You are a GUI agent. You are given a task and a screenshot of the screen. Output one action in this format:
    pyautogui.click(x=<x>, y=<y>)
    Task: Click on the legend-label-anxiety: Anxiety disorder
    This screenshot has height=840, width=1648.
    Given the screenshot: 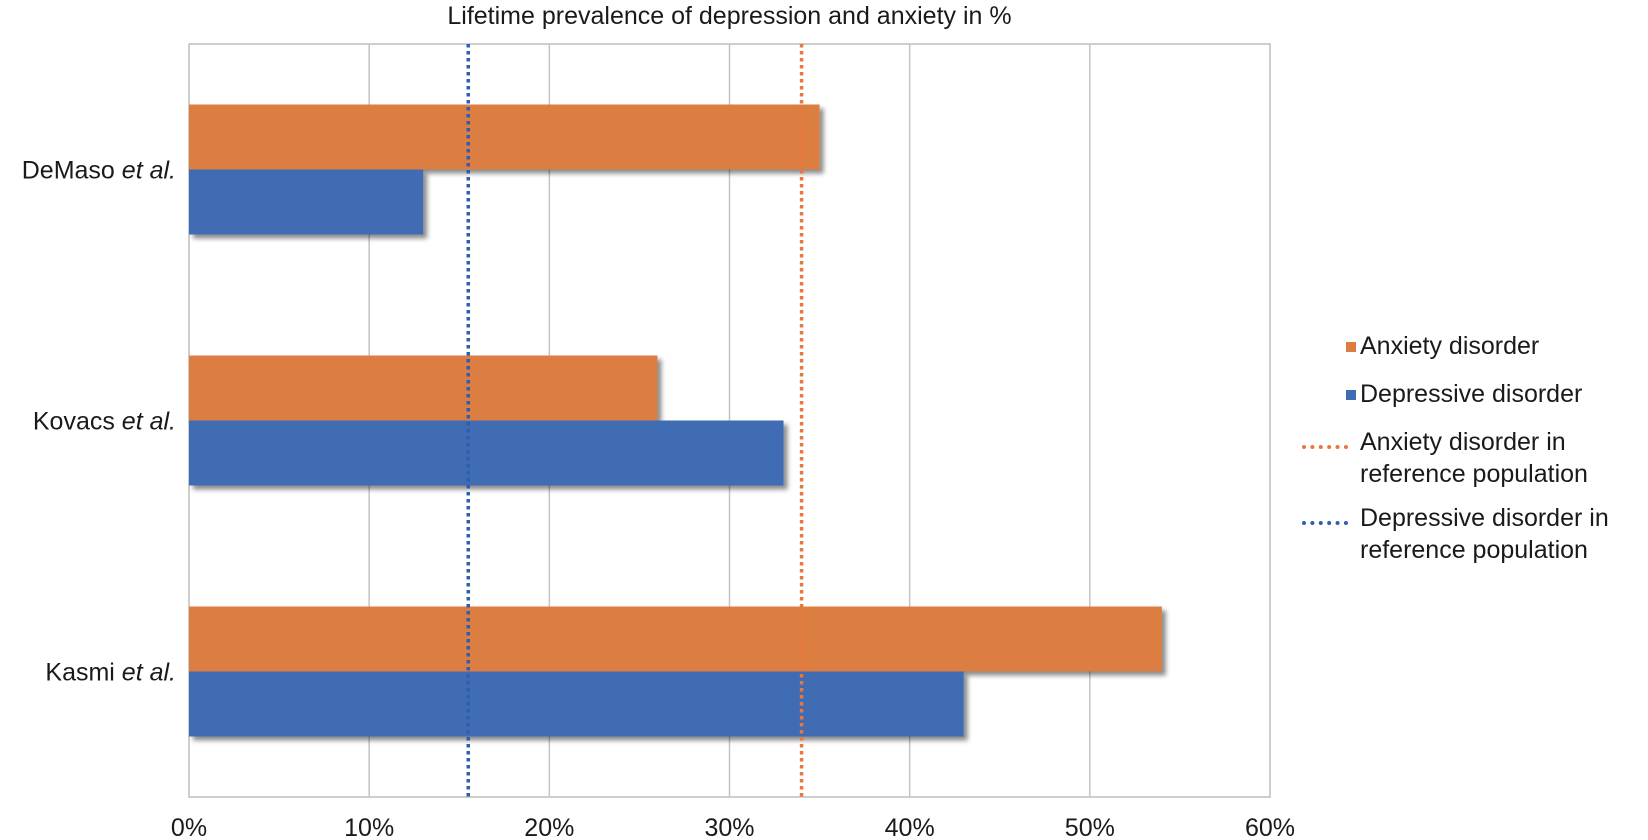 What is the action you would take?
    pyautogui.click(x=1450, y=346)
    